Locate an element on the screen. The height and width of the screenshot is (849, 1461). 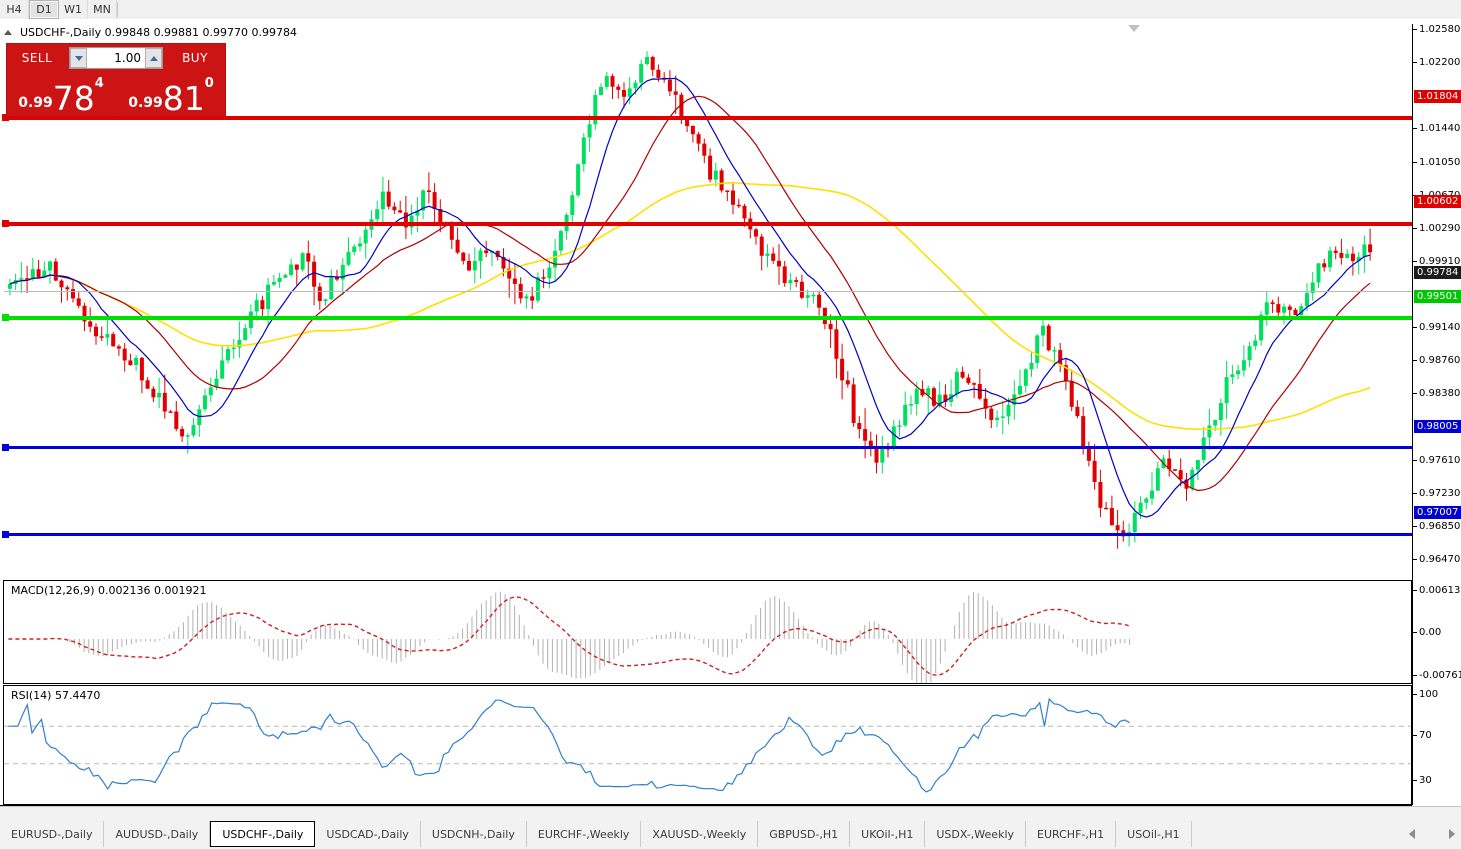
price-level-label-support_blue_1: 0.98005 is located at coordinates (1437, 426).